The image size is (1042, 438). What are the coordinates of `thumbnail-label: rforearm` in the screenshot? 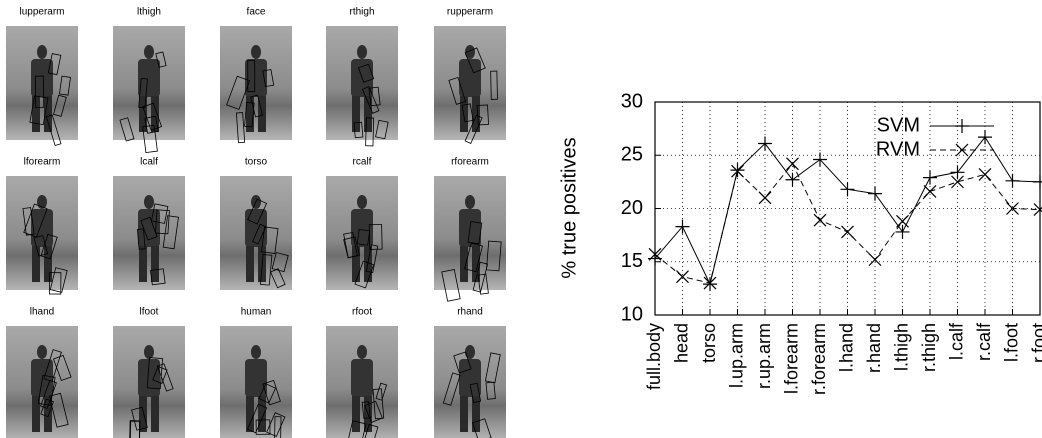 It's located at (470, 162).